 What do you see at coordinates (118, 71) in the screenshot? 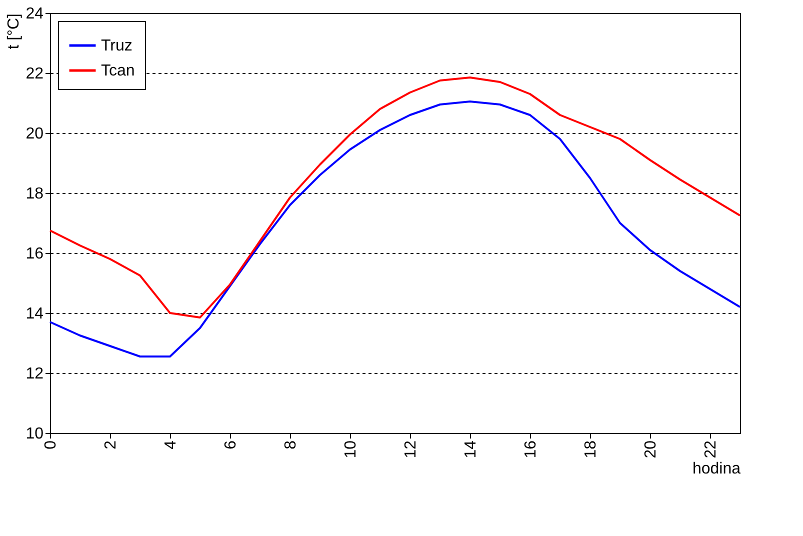
I see `legend-label: Tcan` at bounding box center [118, 71].